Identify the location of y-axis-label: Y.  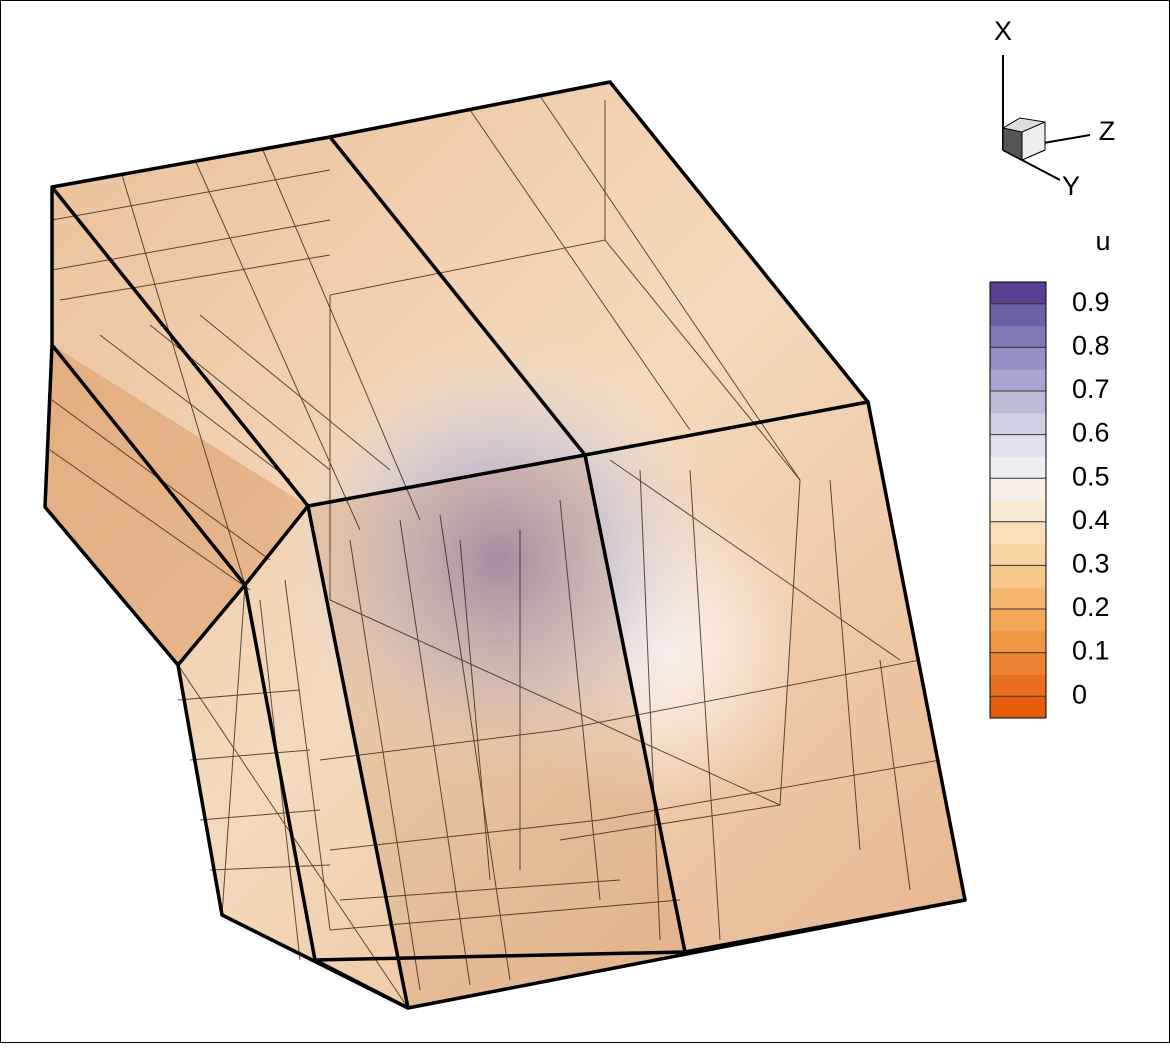
(1071, 186).